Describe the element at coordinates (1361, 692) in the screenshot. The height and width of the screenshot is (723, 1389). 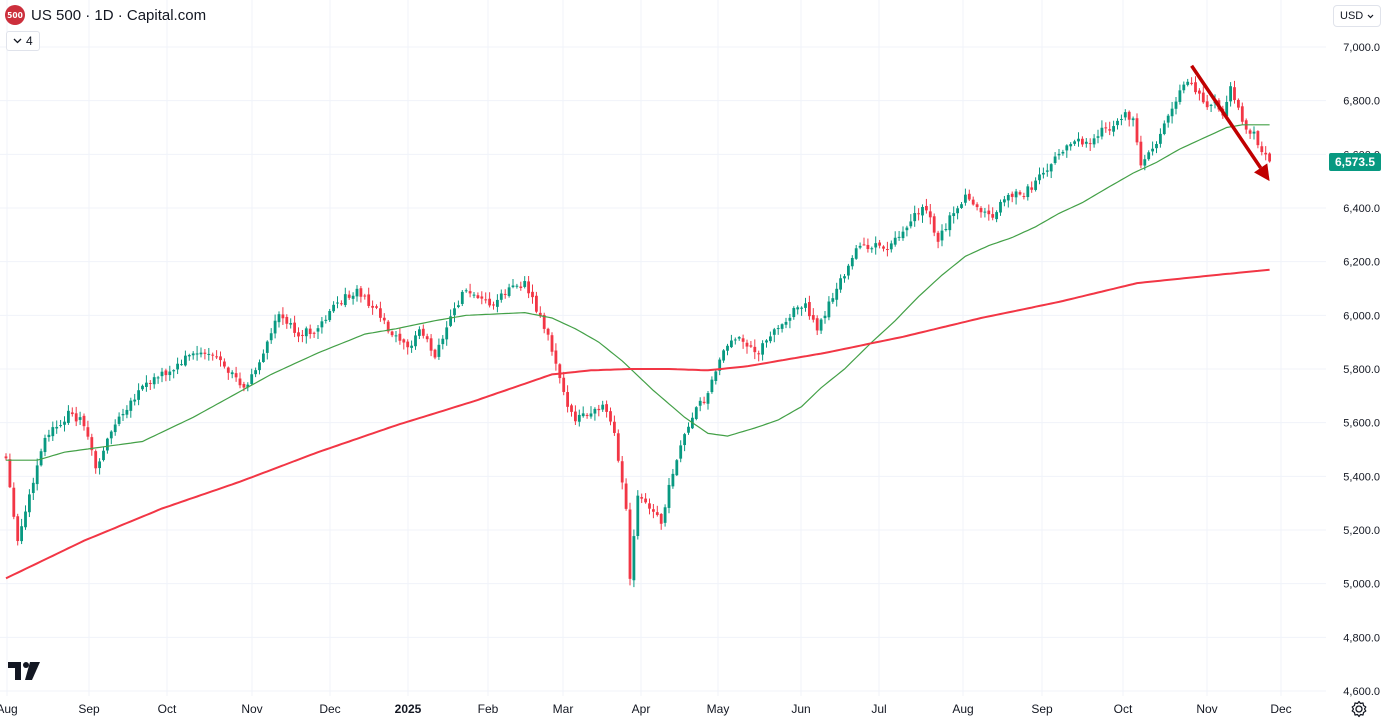
I see `y-tick-label: 4,600.0` at that location.